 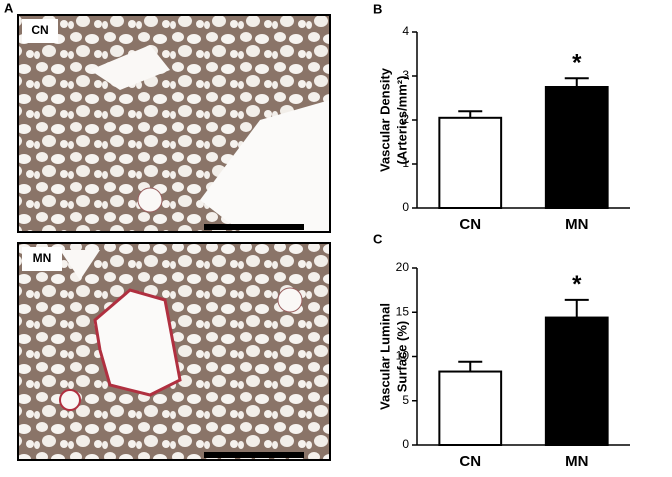 What do you see at coordinates (405, 163) in the screenshot?
I see `y-tick-label: 1` at bounding box center [405, 163].